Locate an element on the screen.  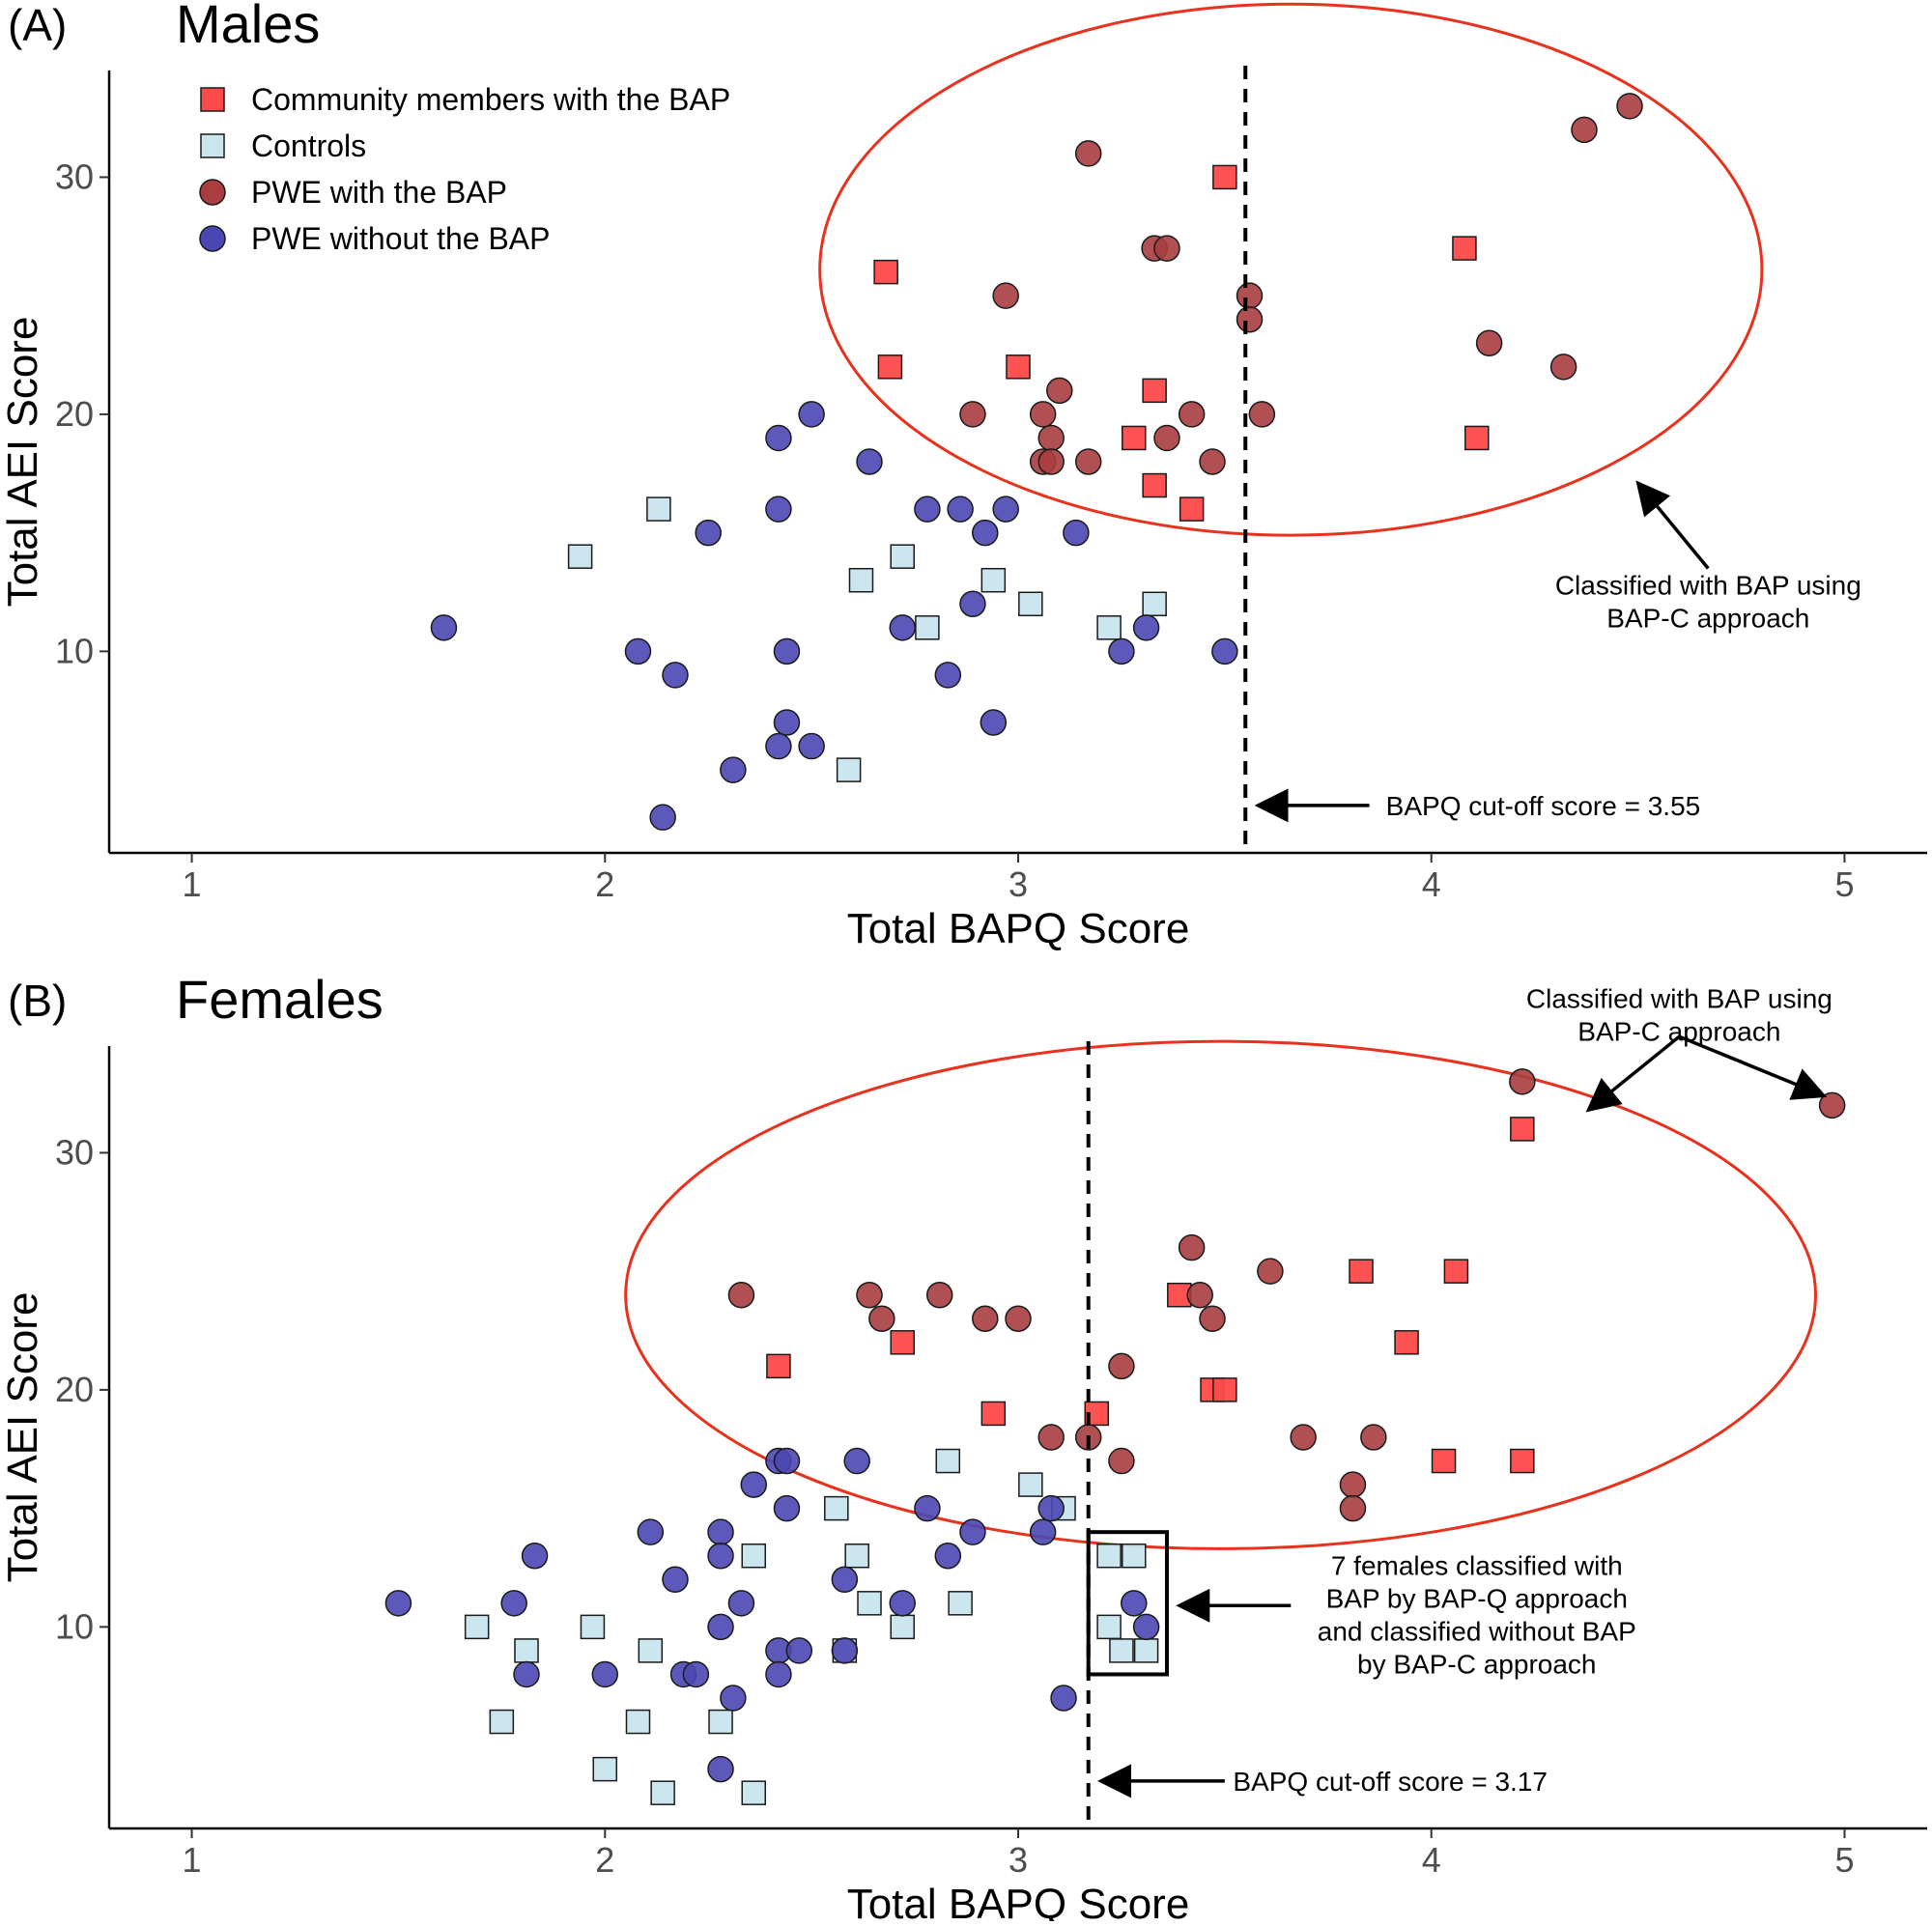
y-axis-title: Total AEI Score is located at coordinates (23, 1438).